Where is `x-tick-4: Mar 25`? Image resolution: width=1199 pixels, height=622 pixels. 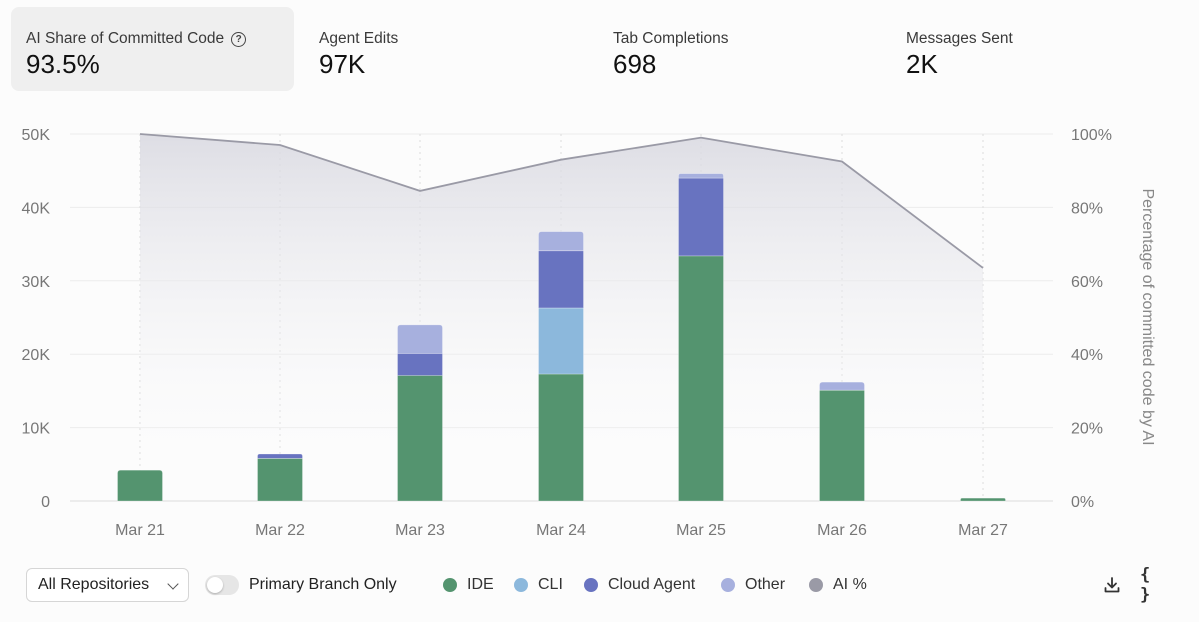 x-tick-4: Mar 25 is located at coordinates (701, 530).